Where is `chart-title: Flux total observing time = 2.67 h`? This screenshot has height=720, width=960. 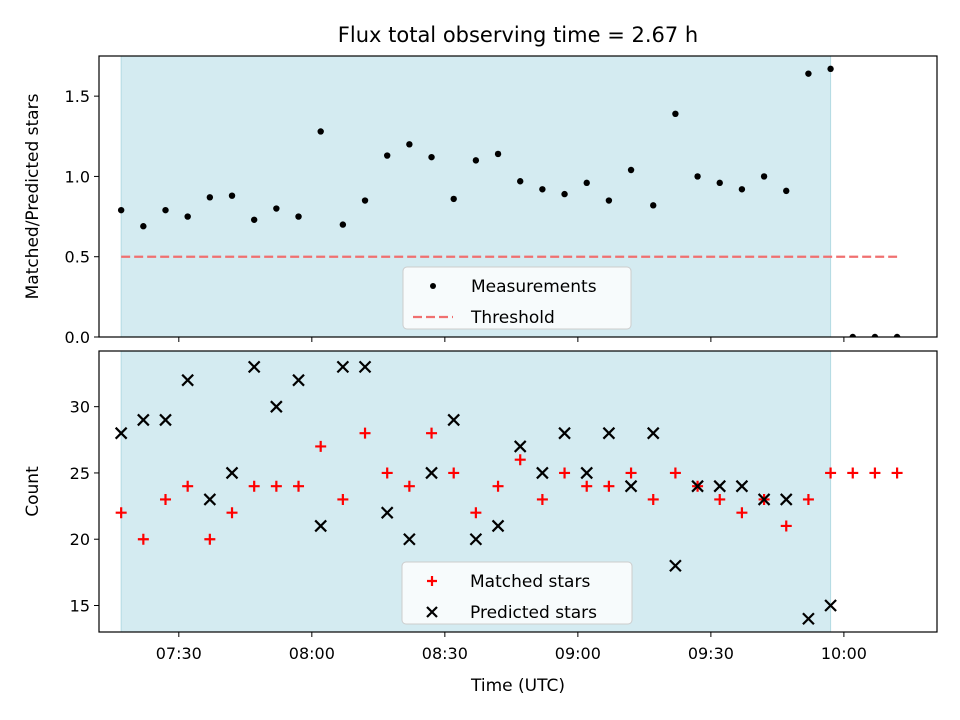 chart-title: Flux total observing time = 2.67 h is located at coordinates (518, 35).